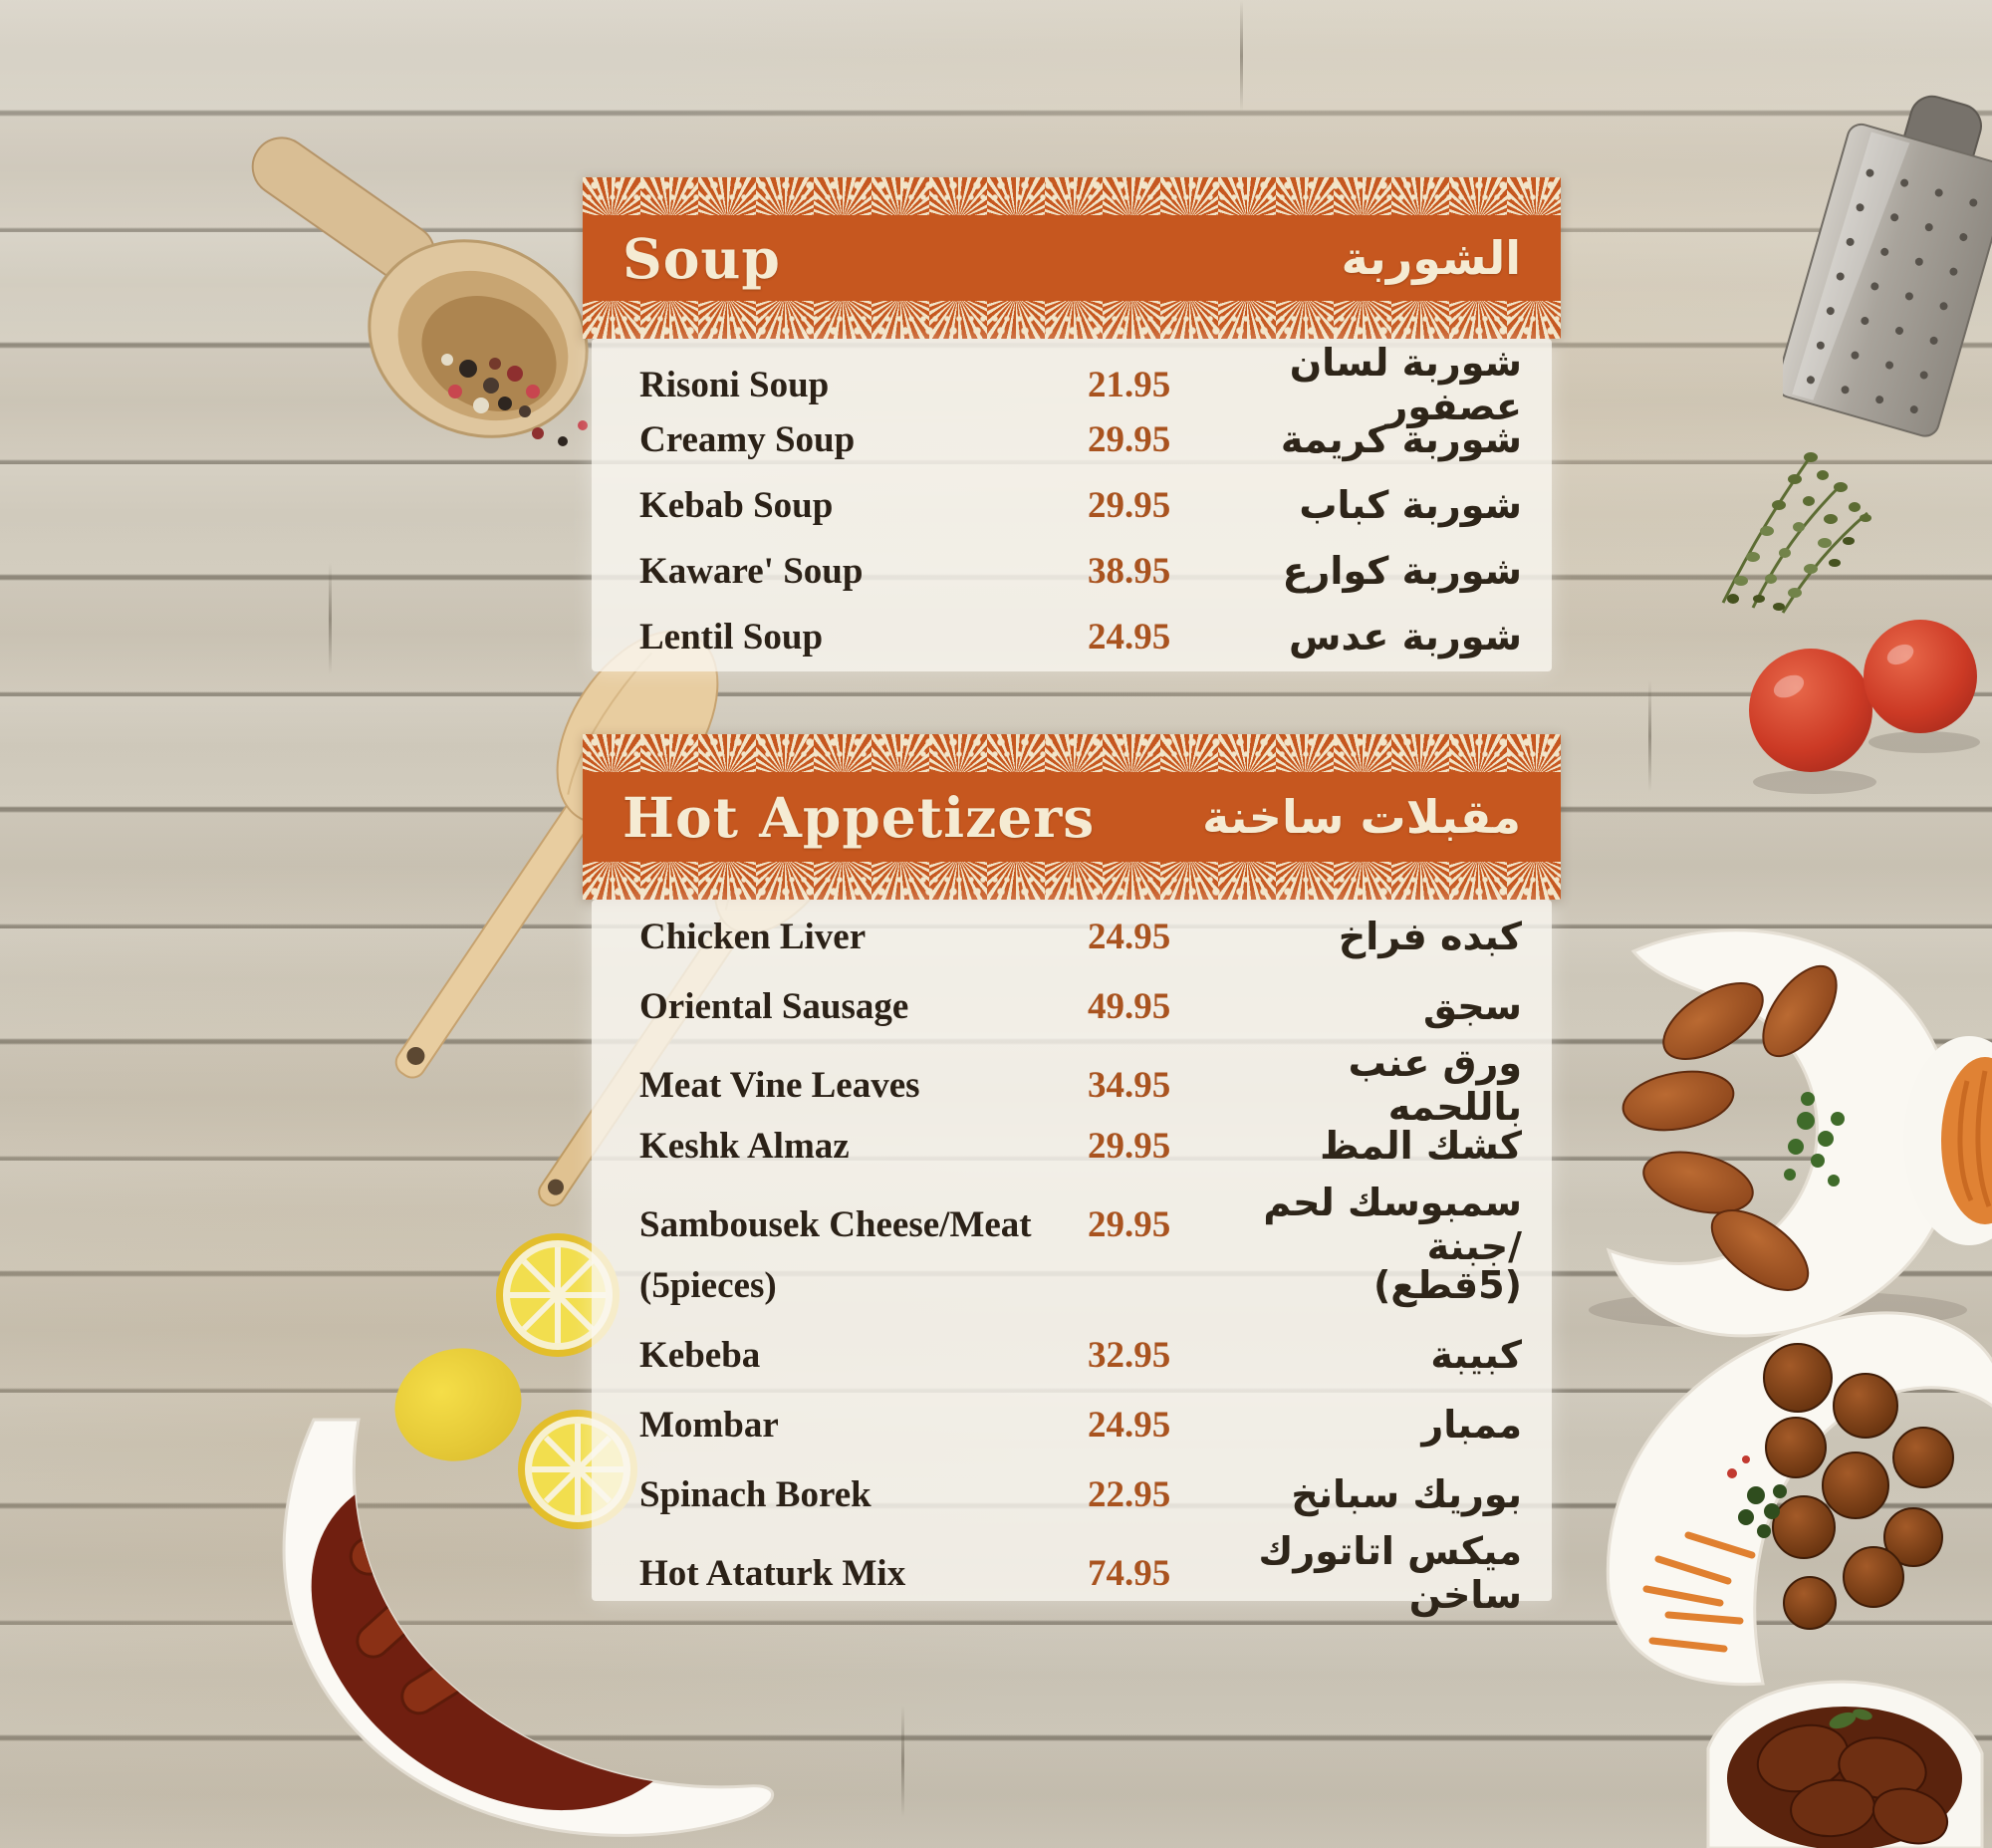 The width and height of the screenshot is (1992, 1848). I want to click on item-price: 49.95, so click(1129, 1006).